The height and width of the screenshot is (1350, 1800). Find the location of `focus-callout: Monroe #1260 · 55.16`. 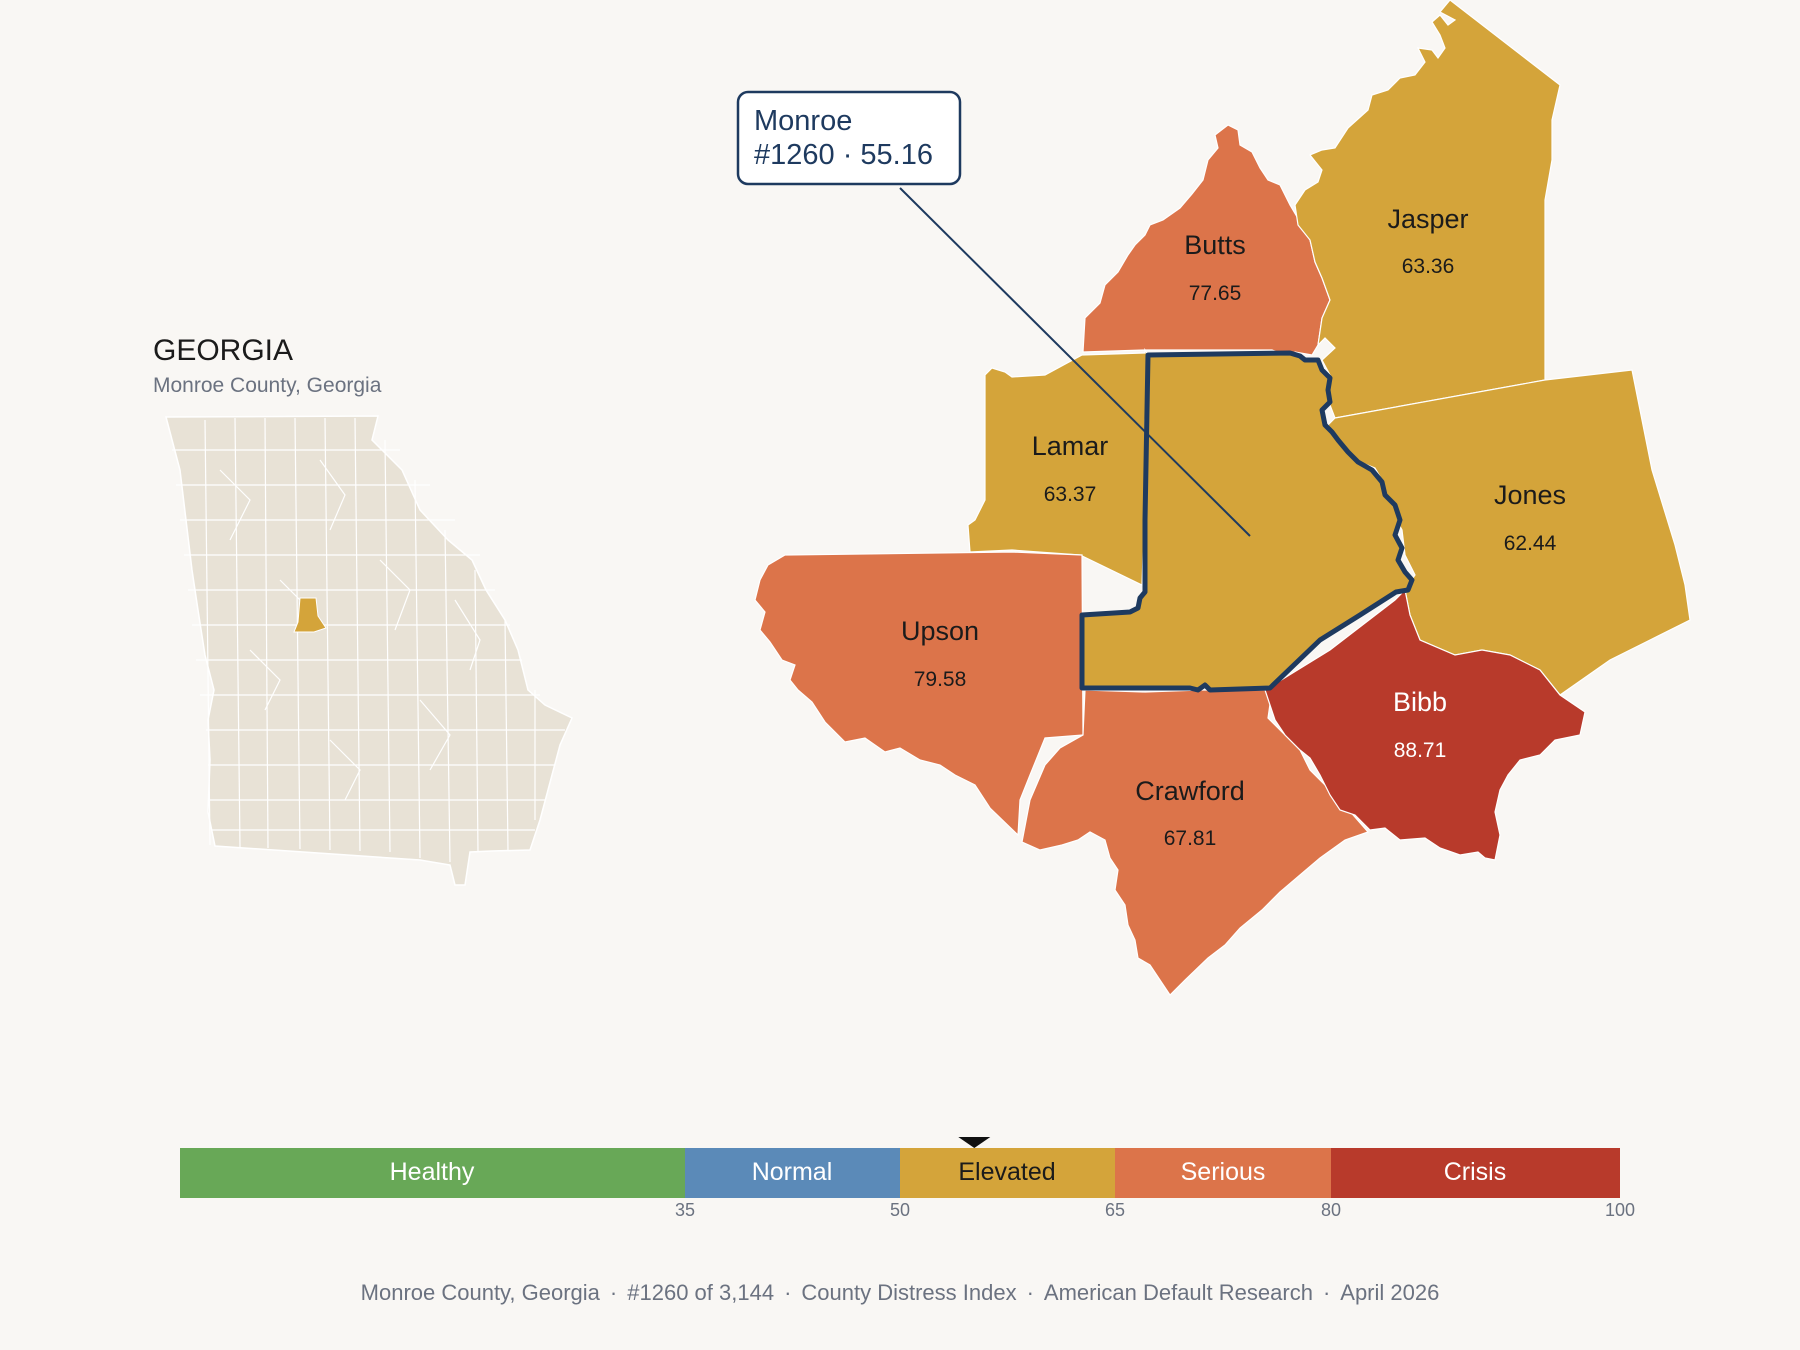

focus-callout: Monroe #1260 · 55.16 is located at coordinates (993, 313).